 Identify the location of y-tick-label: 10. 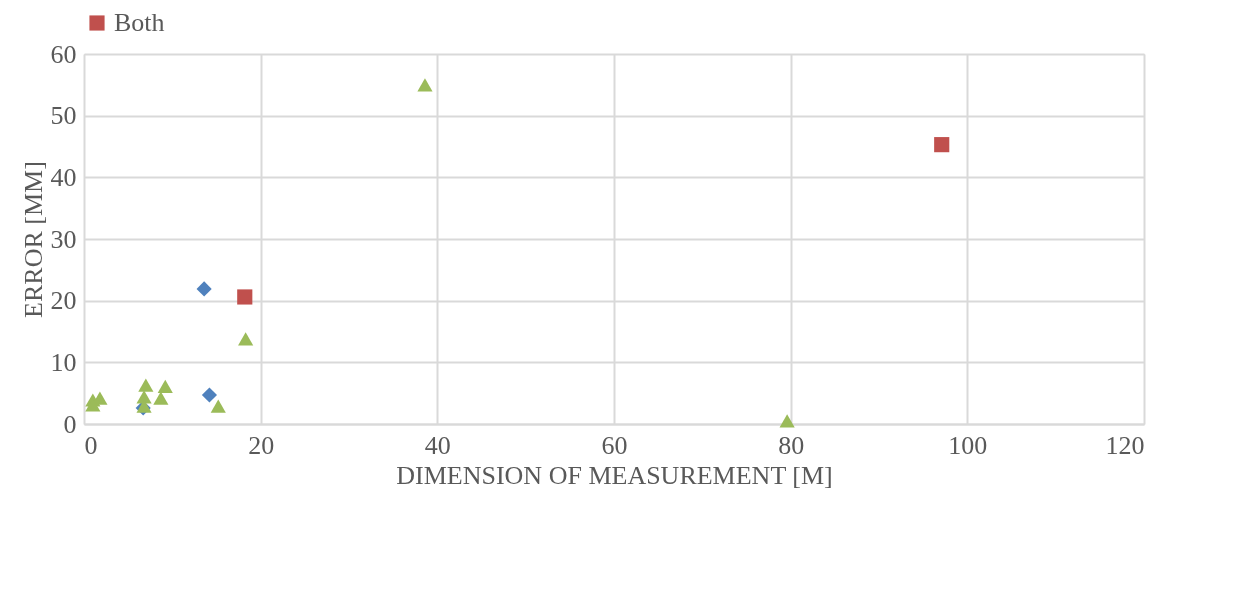
(63, 362).